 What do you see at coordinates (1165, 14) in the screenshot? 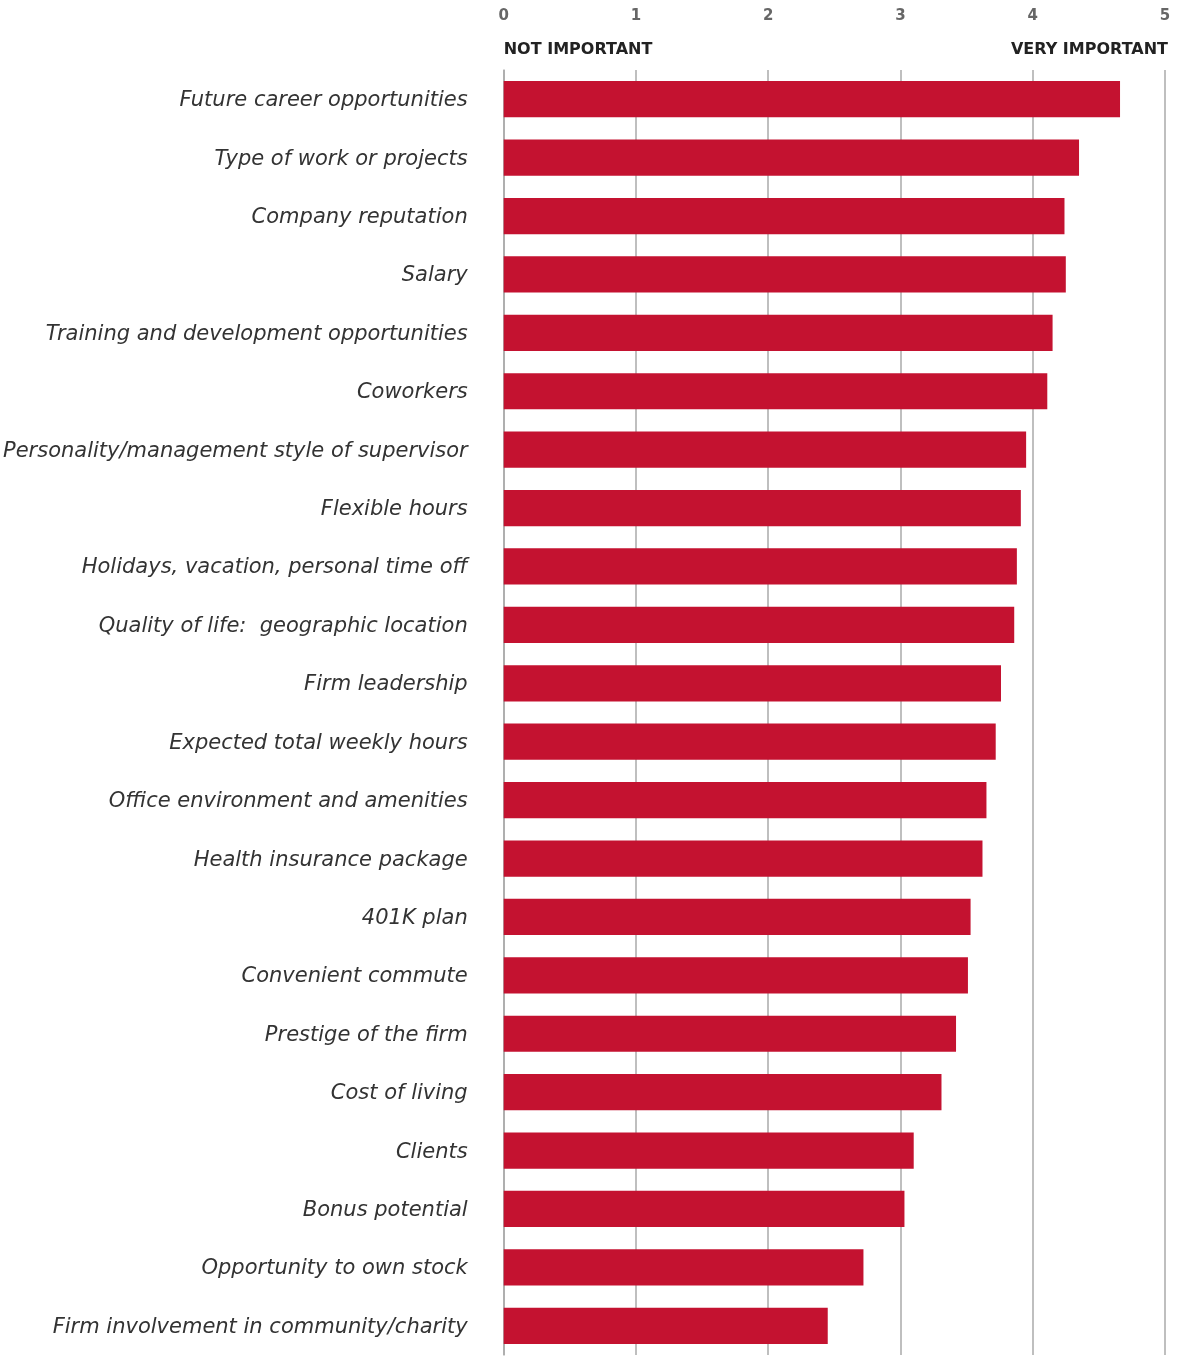
I see `x-tick-label: 5` at bounding box center [1165, 14].